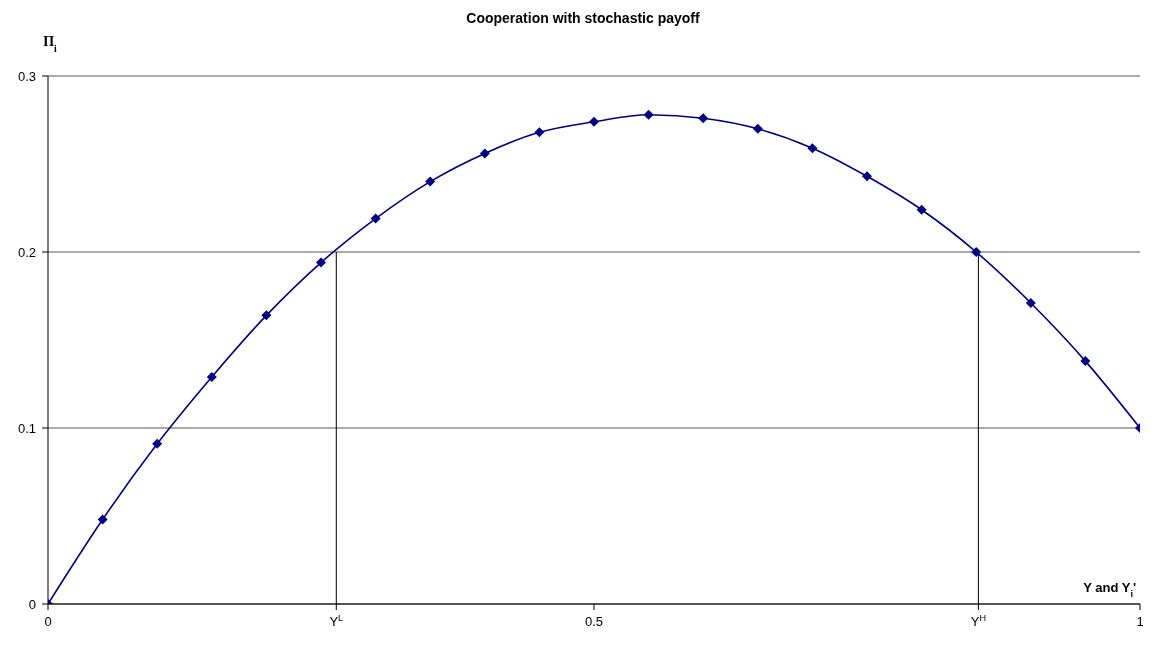  I want to click on chart-title: Cooperation with stochastic payoff, so click(583, 17).